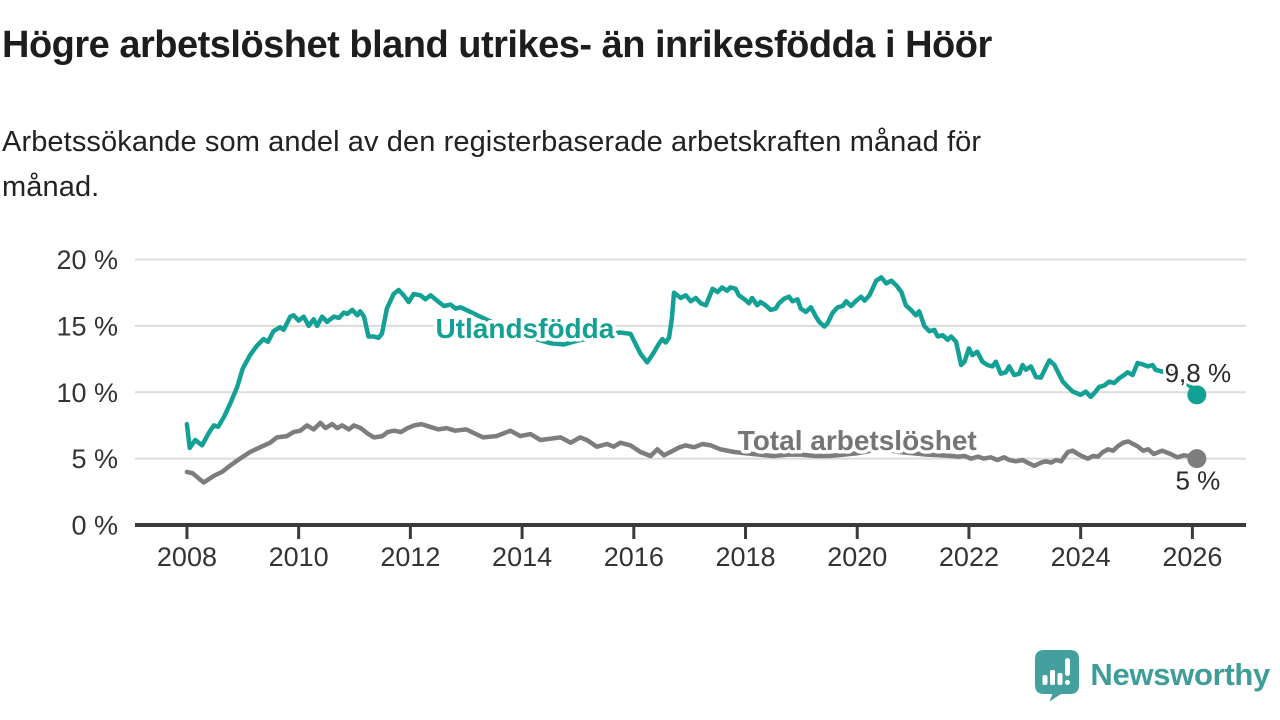  What do you see at coordinates (1197, 481) in the screenshot?
I see `end-value-label: 5 %` at bounding box center [1197, 481].